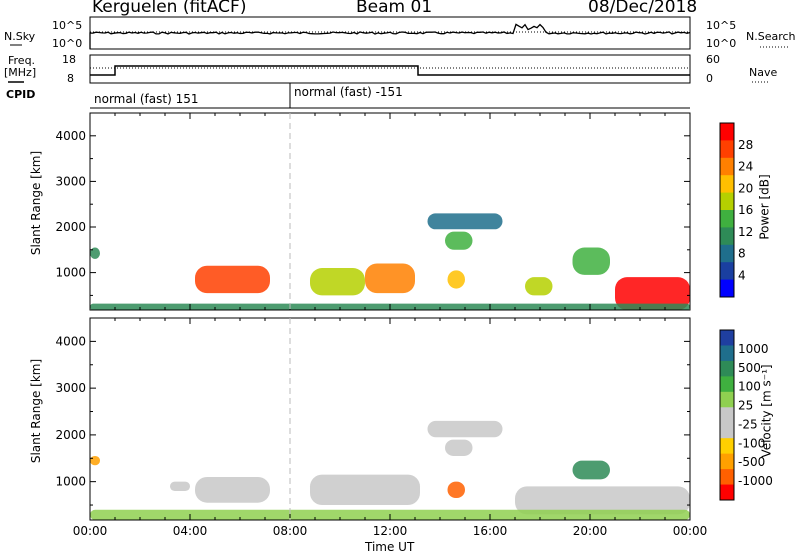 The image size is (800, 554). What do you see at coordinates (490, 531) in the screenshot?
I see `x-tick-label: 16:00` at bounding box center [490, 531].